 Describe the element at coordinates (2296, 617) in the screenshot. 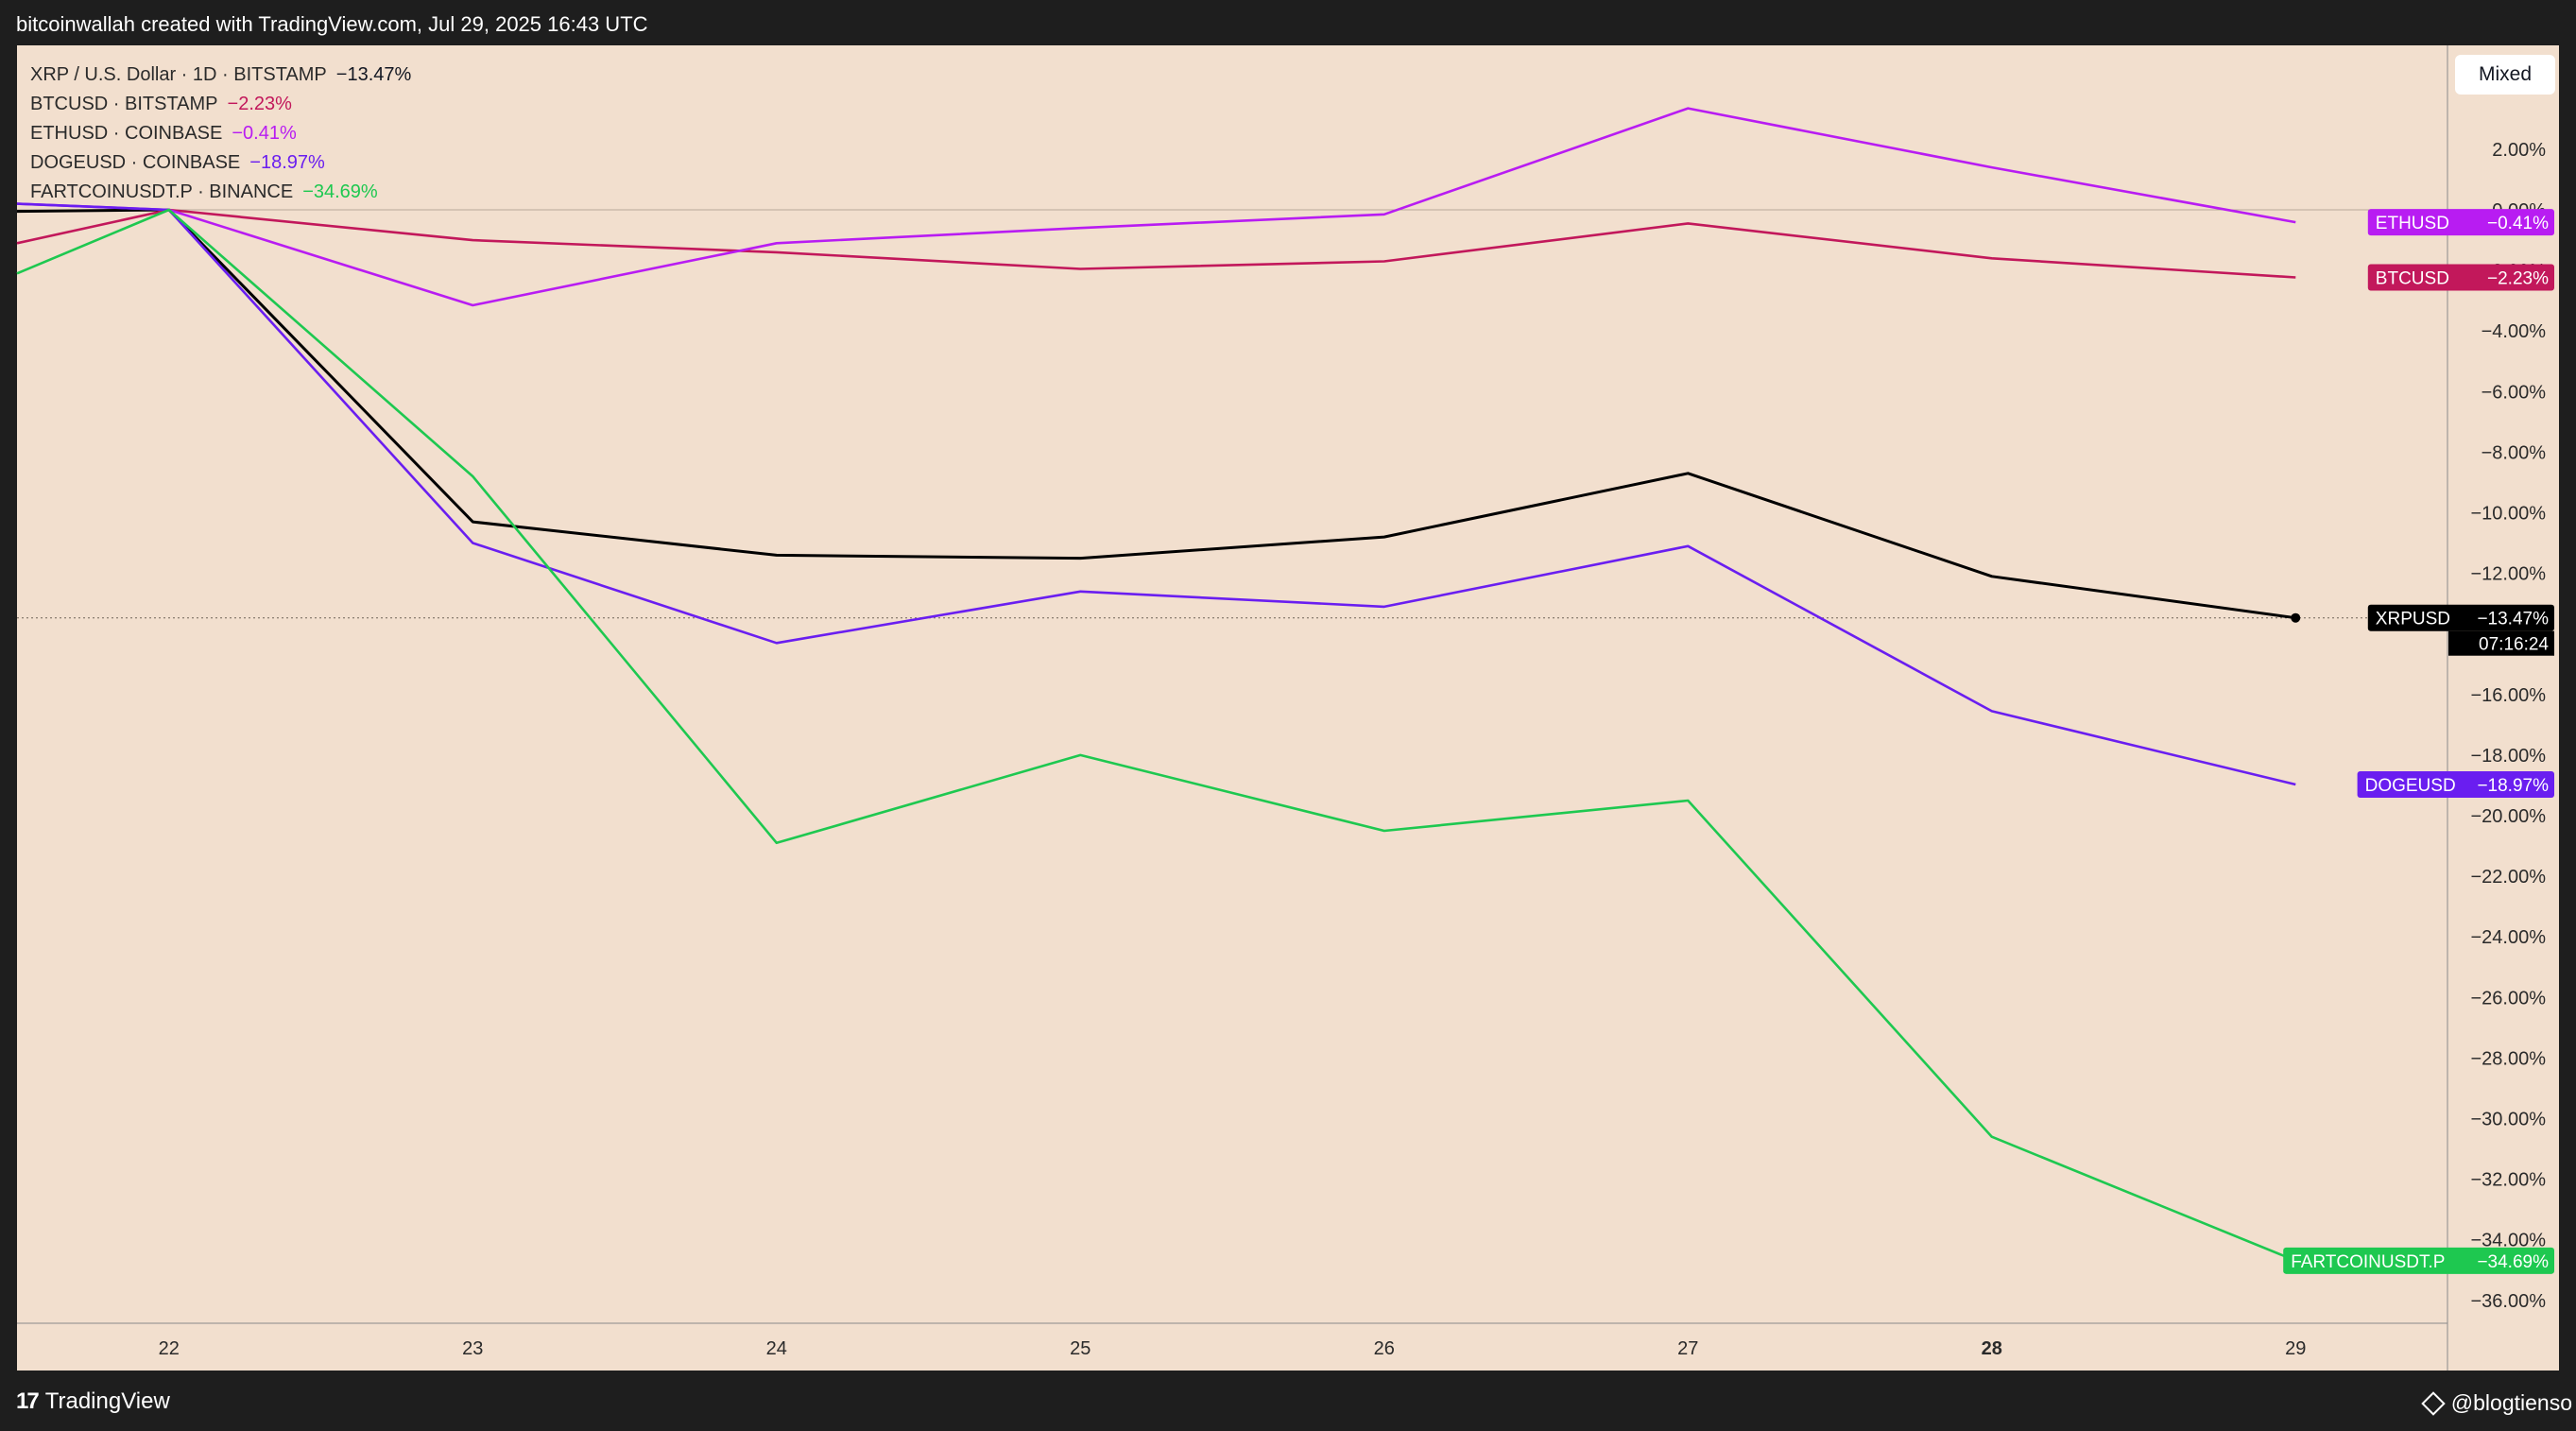

I see `series-last-point-xrpusd` at that location.